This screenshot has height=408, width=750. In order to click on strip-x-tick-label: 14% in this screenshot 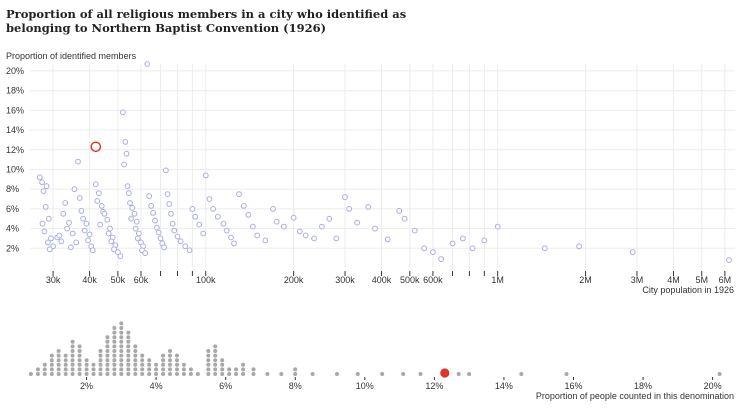, I will do `click(504, 386)`.